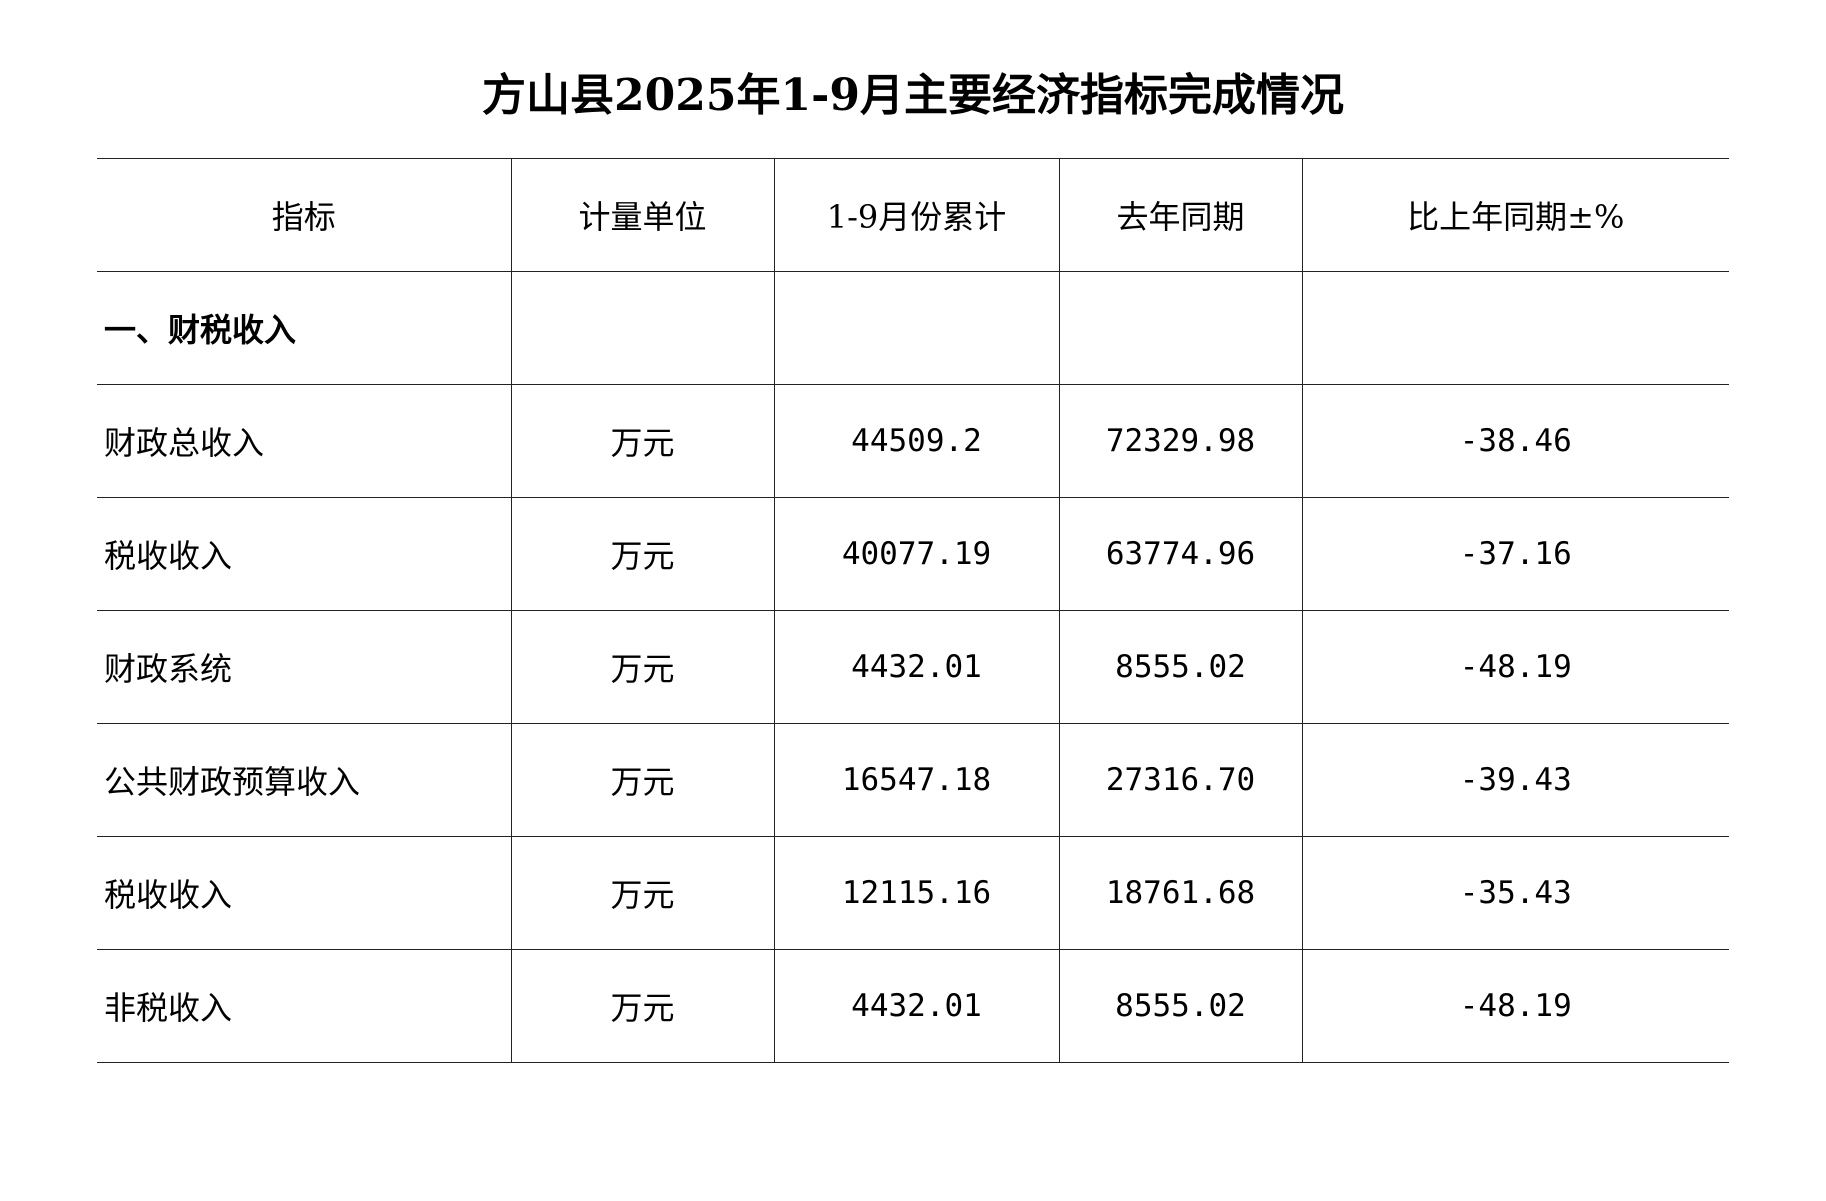  What do you see at coordinates (304, 215) in the screenshot?
I see `header-indicator: 指标` at bounding box center [304, 215].